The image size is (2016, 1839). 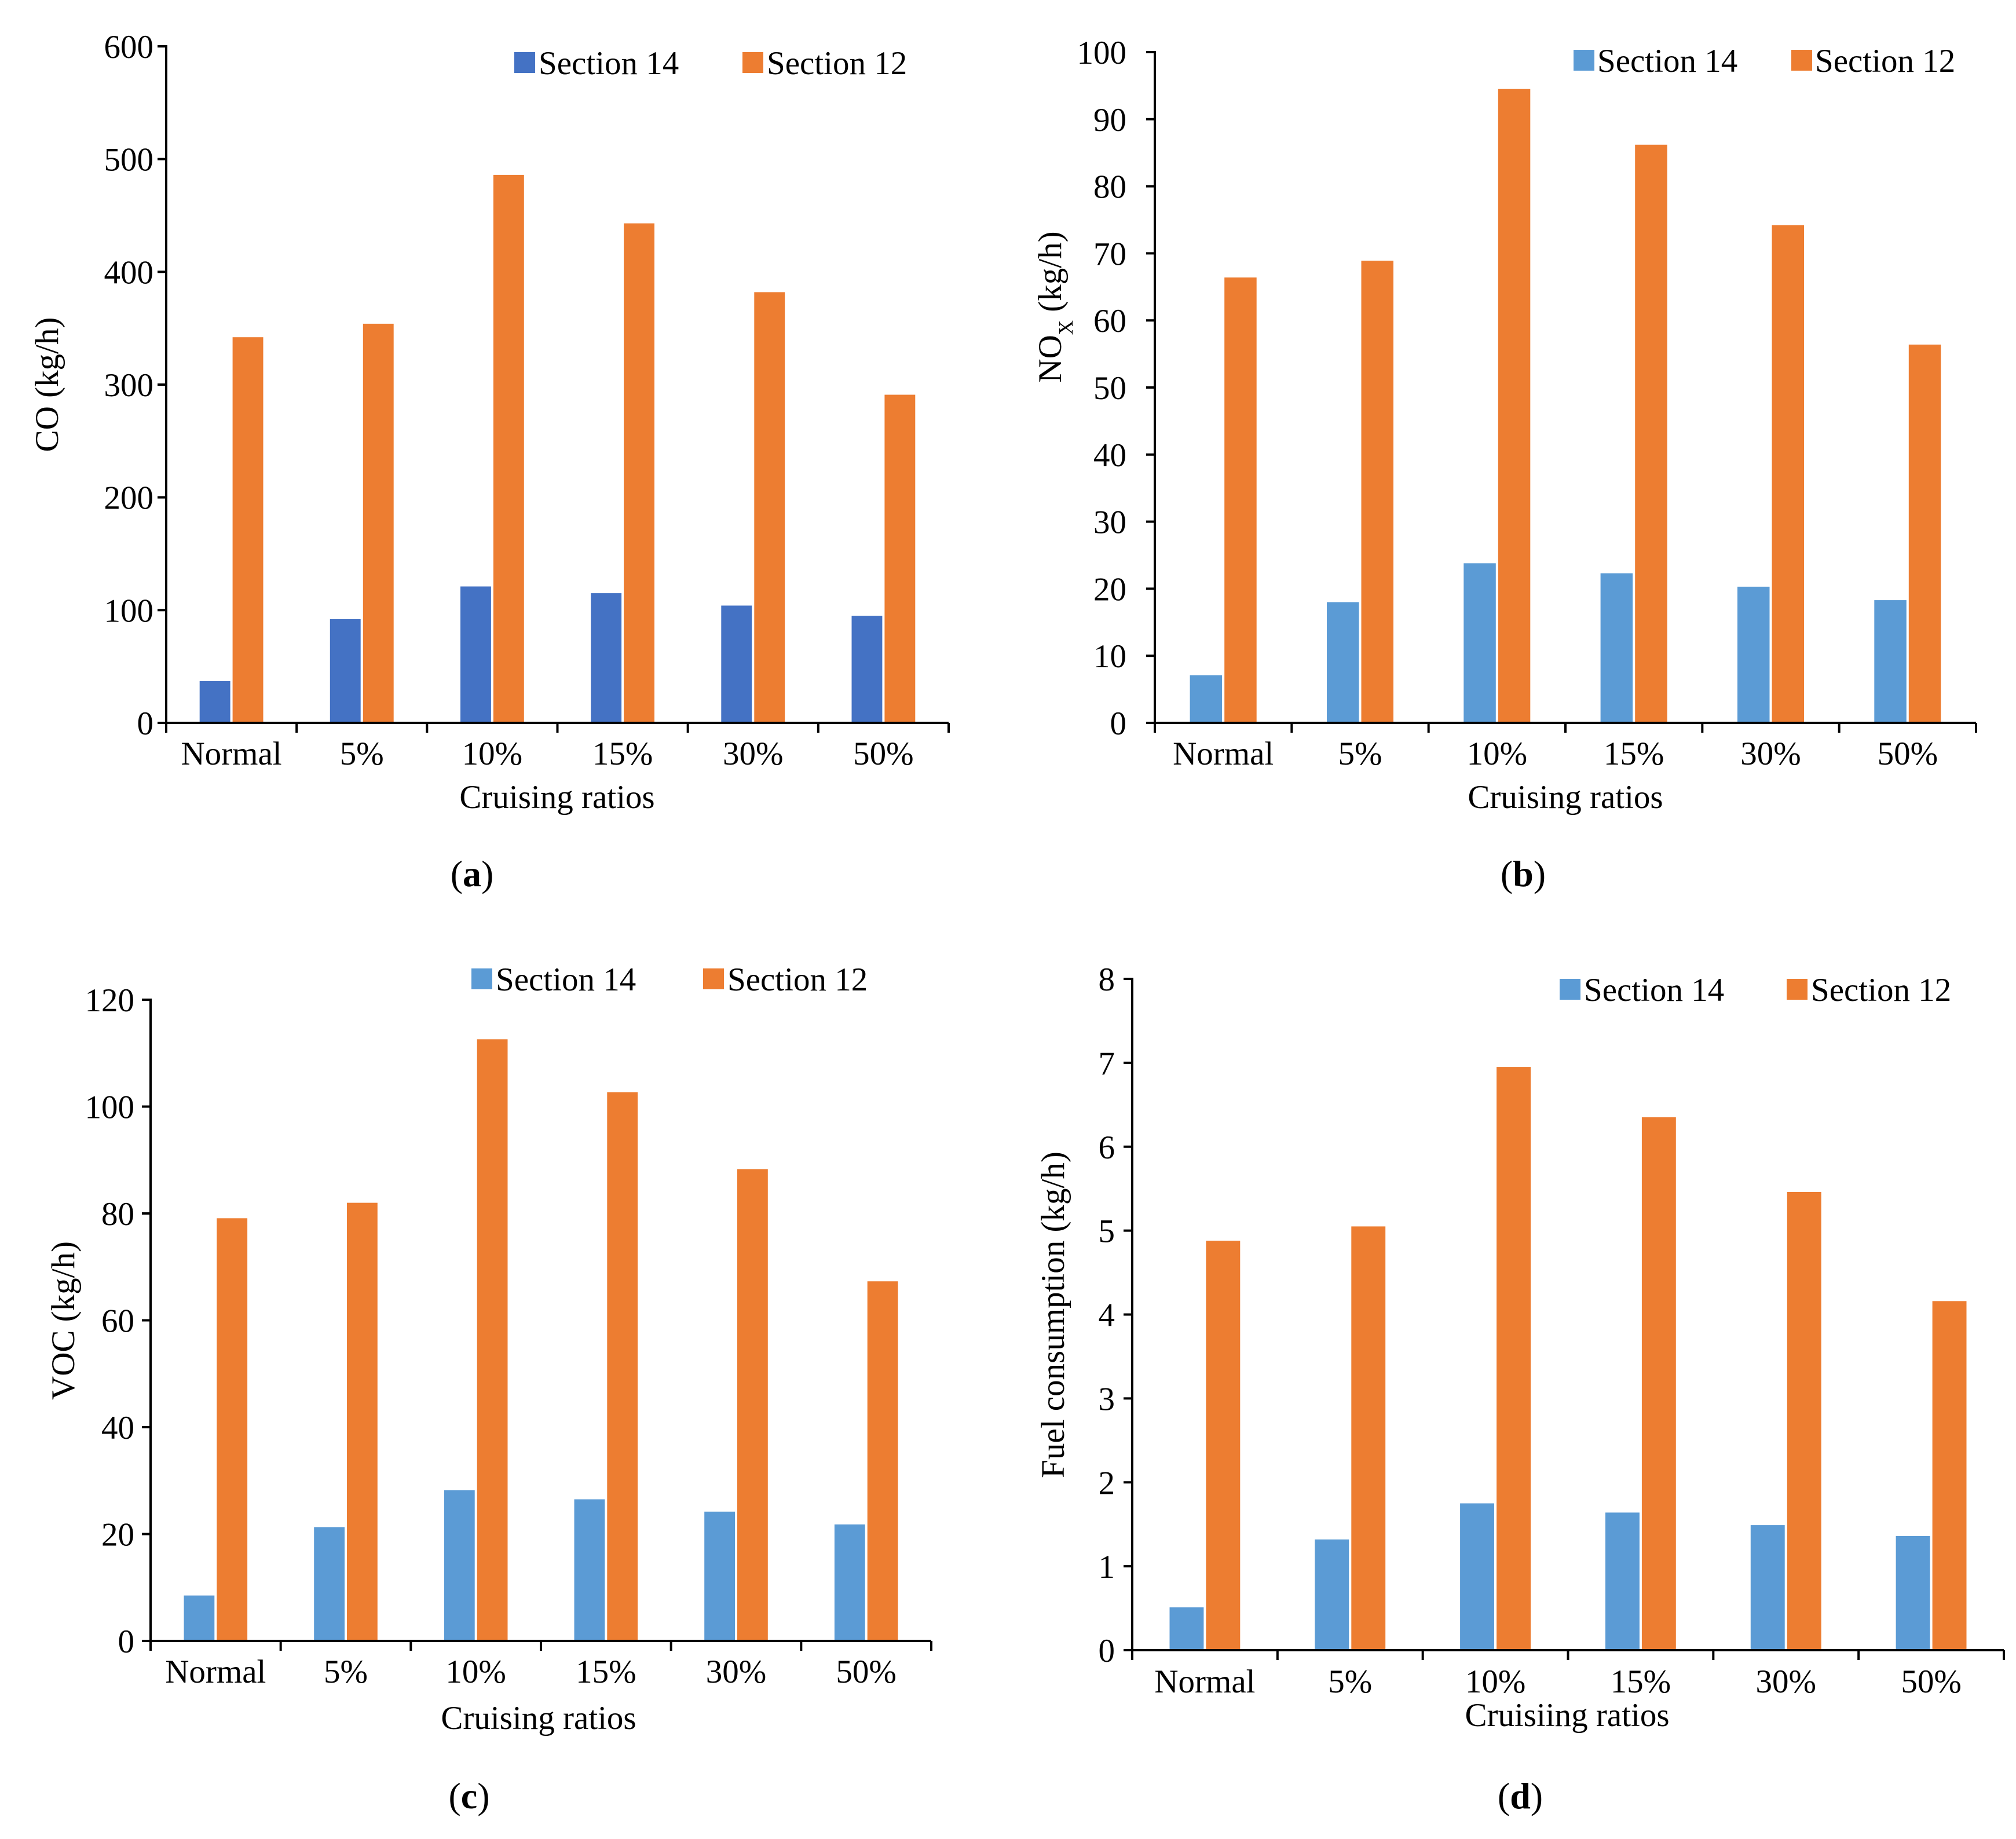 What do you see at coordinates (47, 384) in the screenshot?
I see `y-axis-label: CO (kg/h)` at bounding box center [47, 384].